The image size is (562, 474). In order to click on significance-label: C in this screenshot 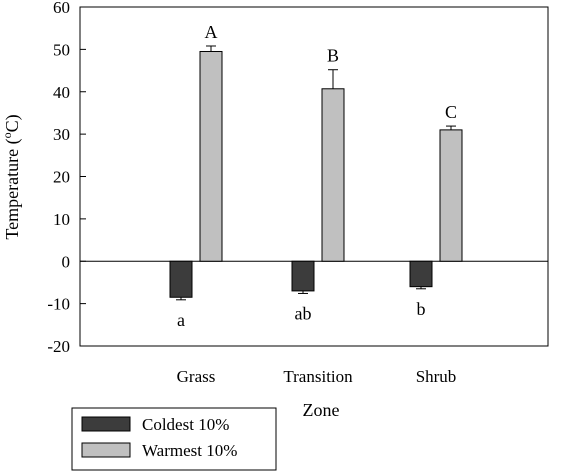, I will do `click(451, 112)`.